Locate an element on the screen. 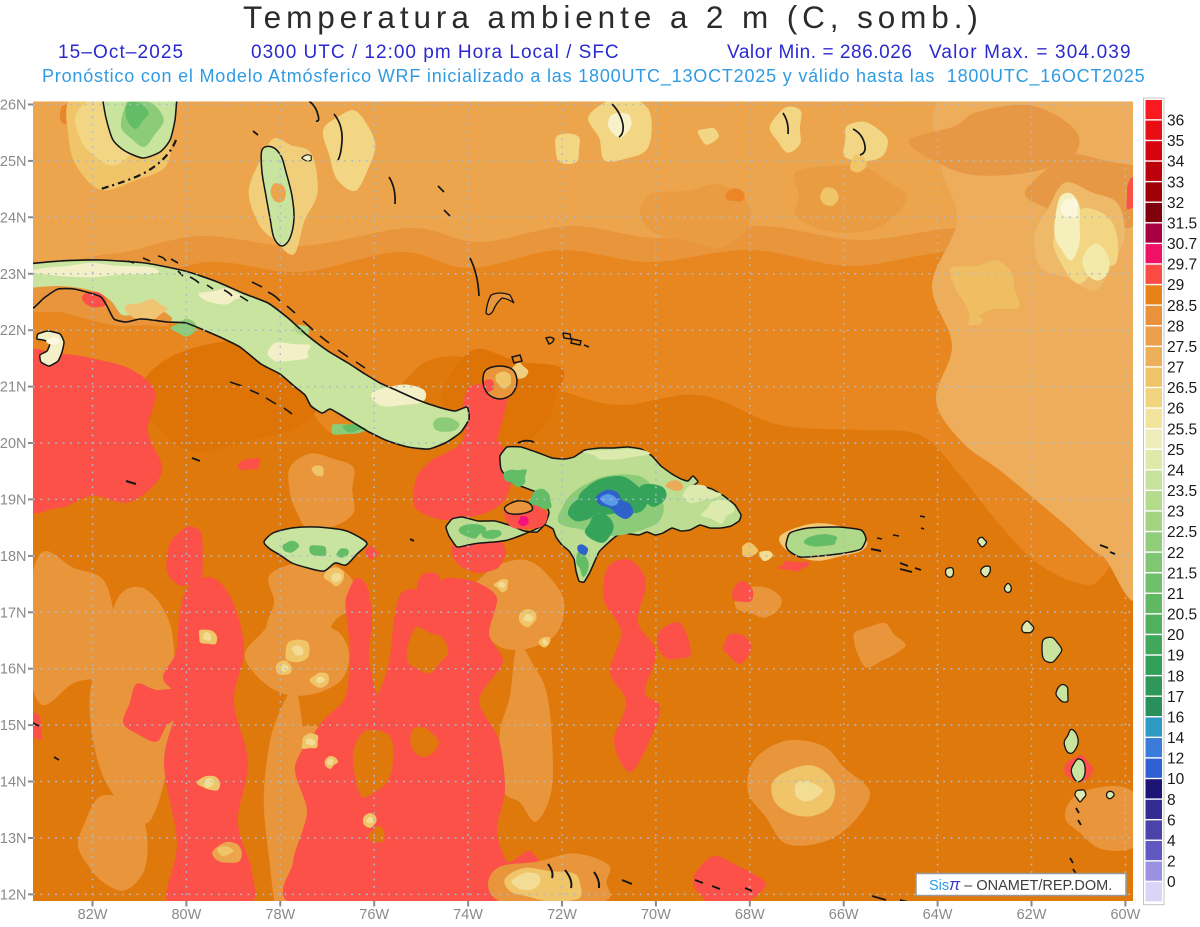  svg-text: 20N is located at coordinates (13, 444).